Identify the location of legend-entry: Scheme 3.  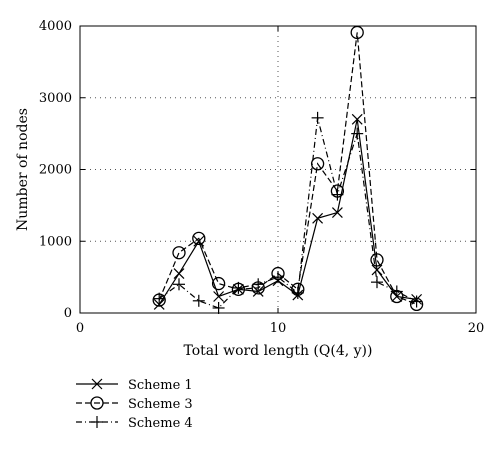
(134, 404).